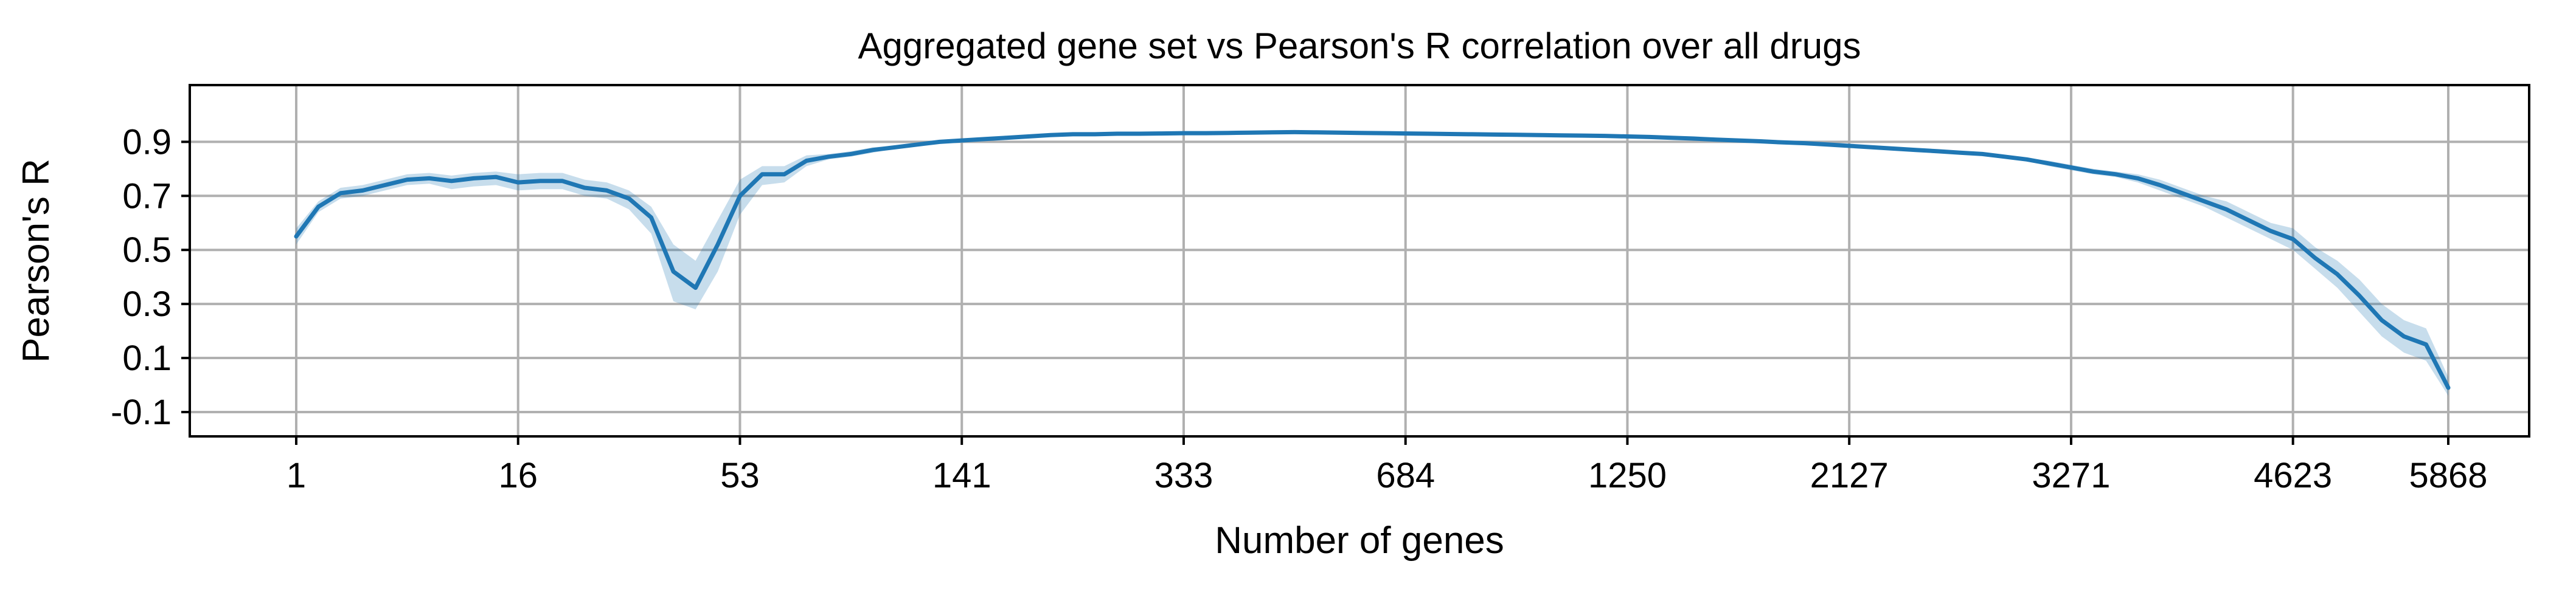 This screenshot has width=2576, height=595. What do you see at coordinates (1849, 475) in the screenshot?
I see `x-tick-label: 2127` at bounding box center [1849, 475].